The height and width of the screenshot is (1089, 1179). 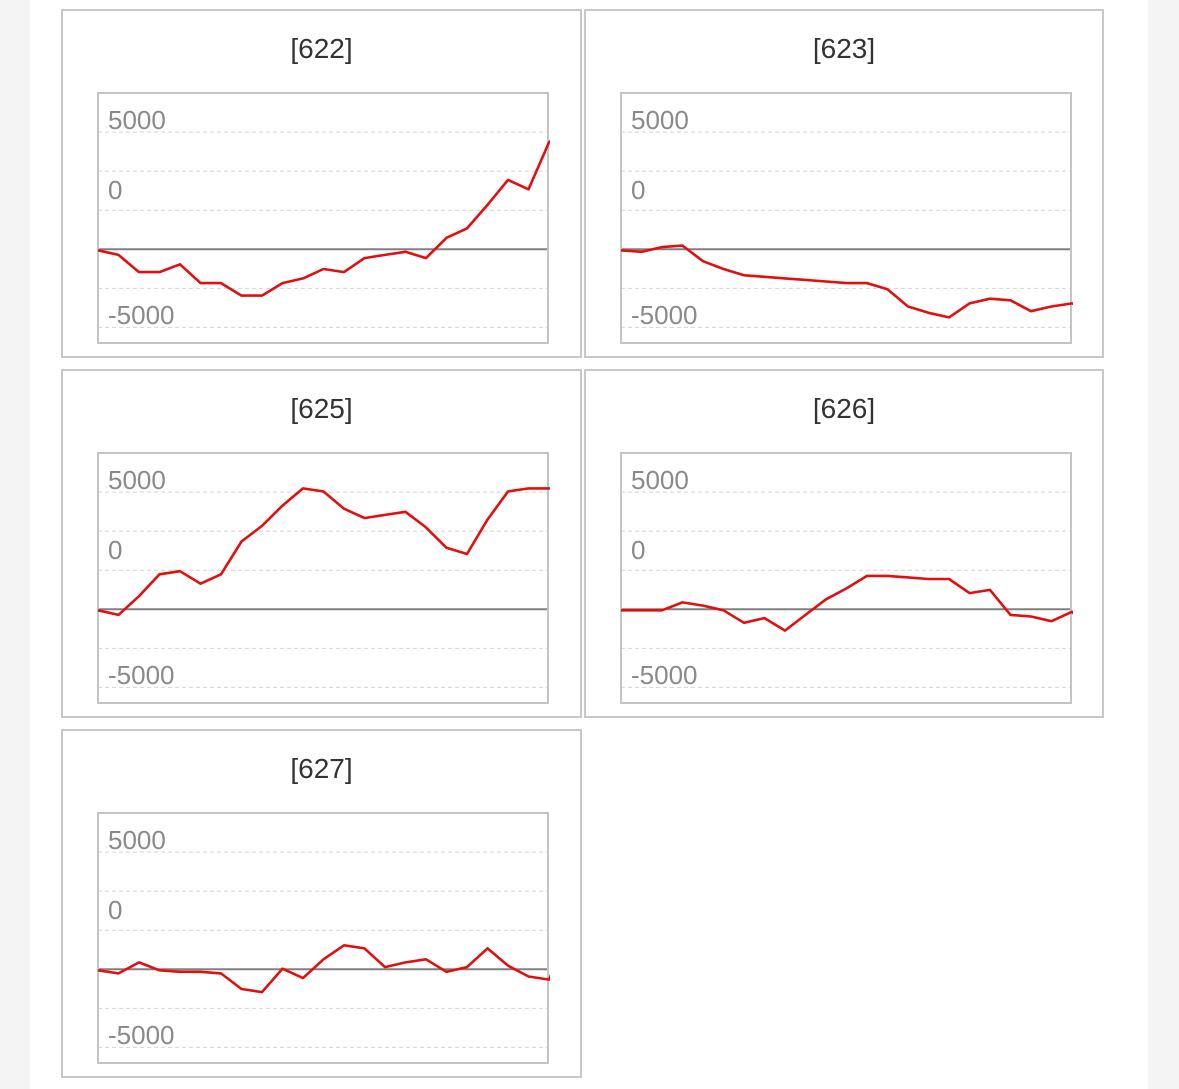 I want to click on chart-panel-622: [622] 5000 0 -5000, so click(x=321, y=183).